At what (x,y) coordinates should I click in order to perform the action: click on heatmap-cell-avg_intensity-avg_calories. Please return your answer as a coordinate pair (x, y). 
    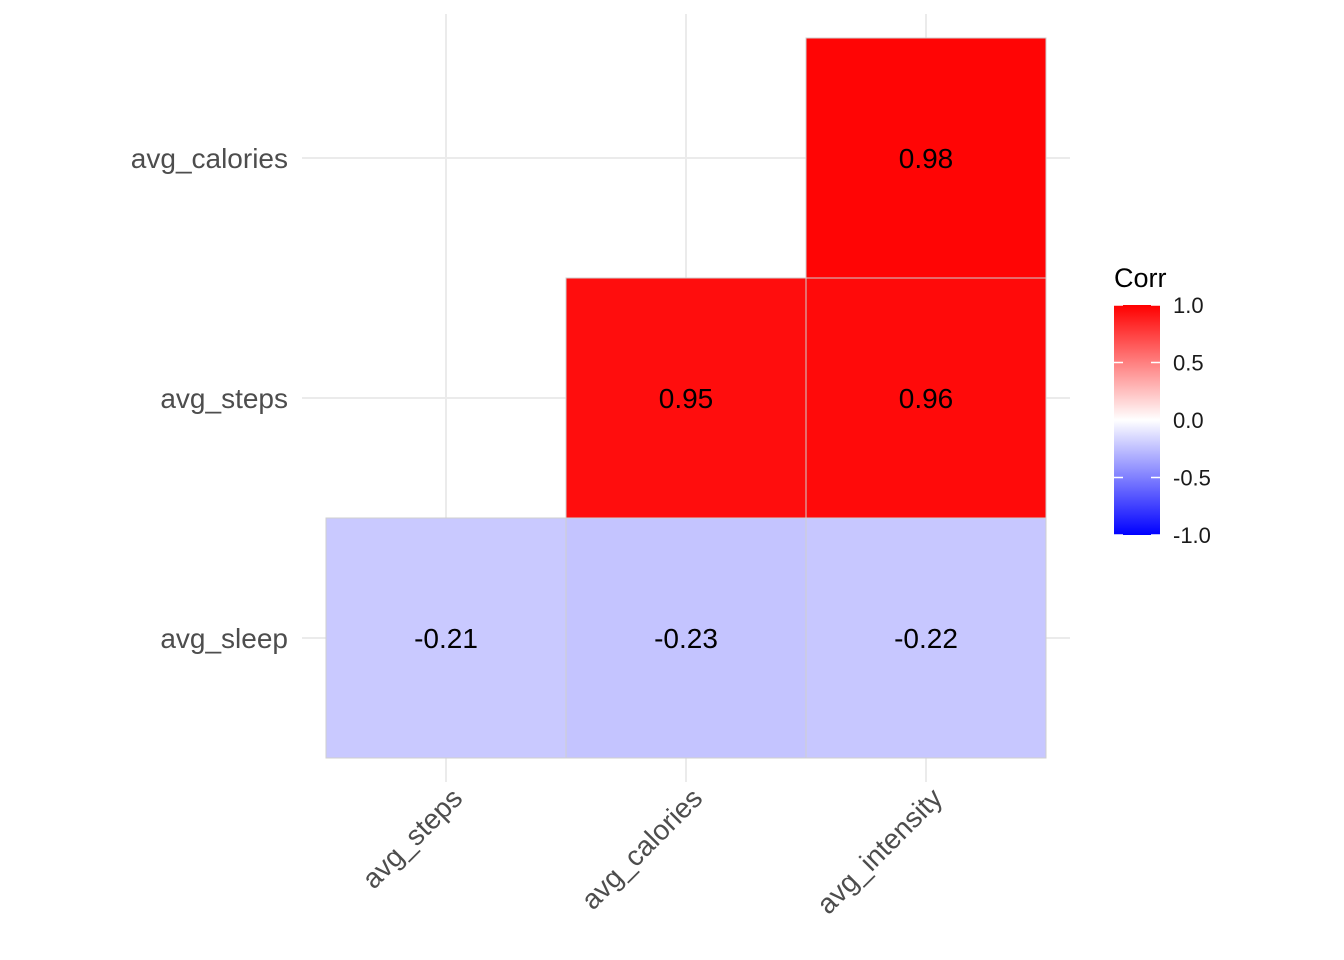
    Looking at the image, I should click on (926, 158).